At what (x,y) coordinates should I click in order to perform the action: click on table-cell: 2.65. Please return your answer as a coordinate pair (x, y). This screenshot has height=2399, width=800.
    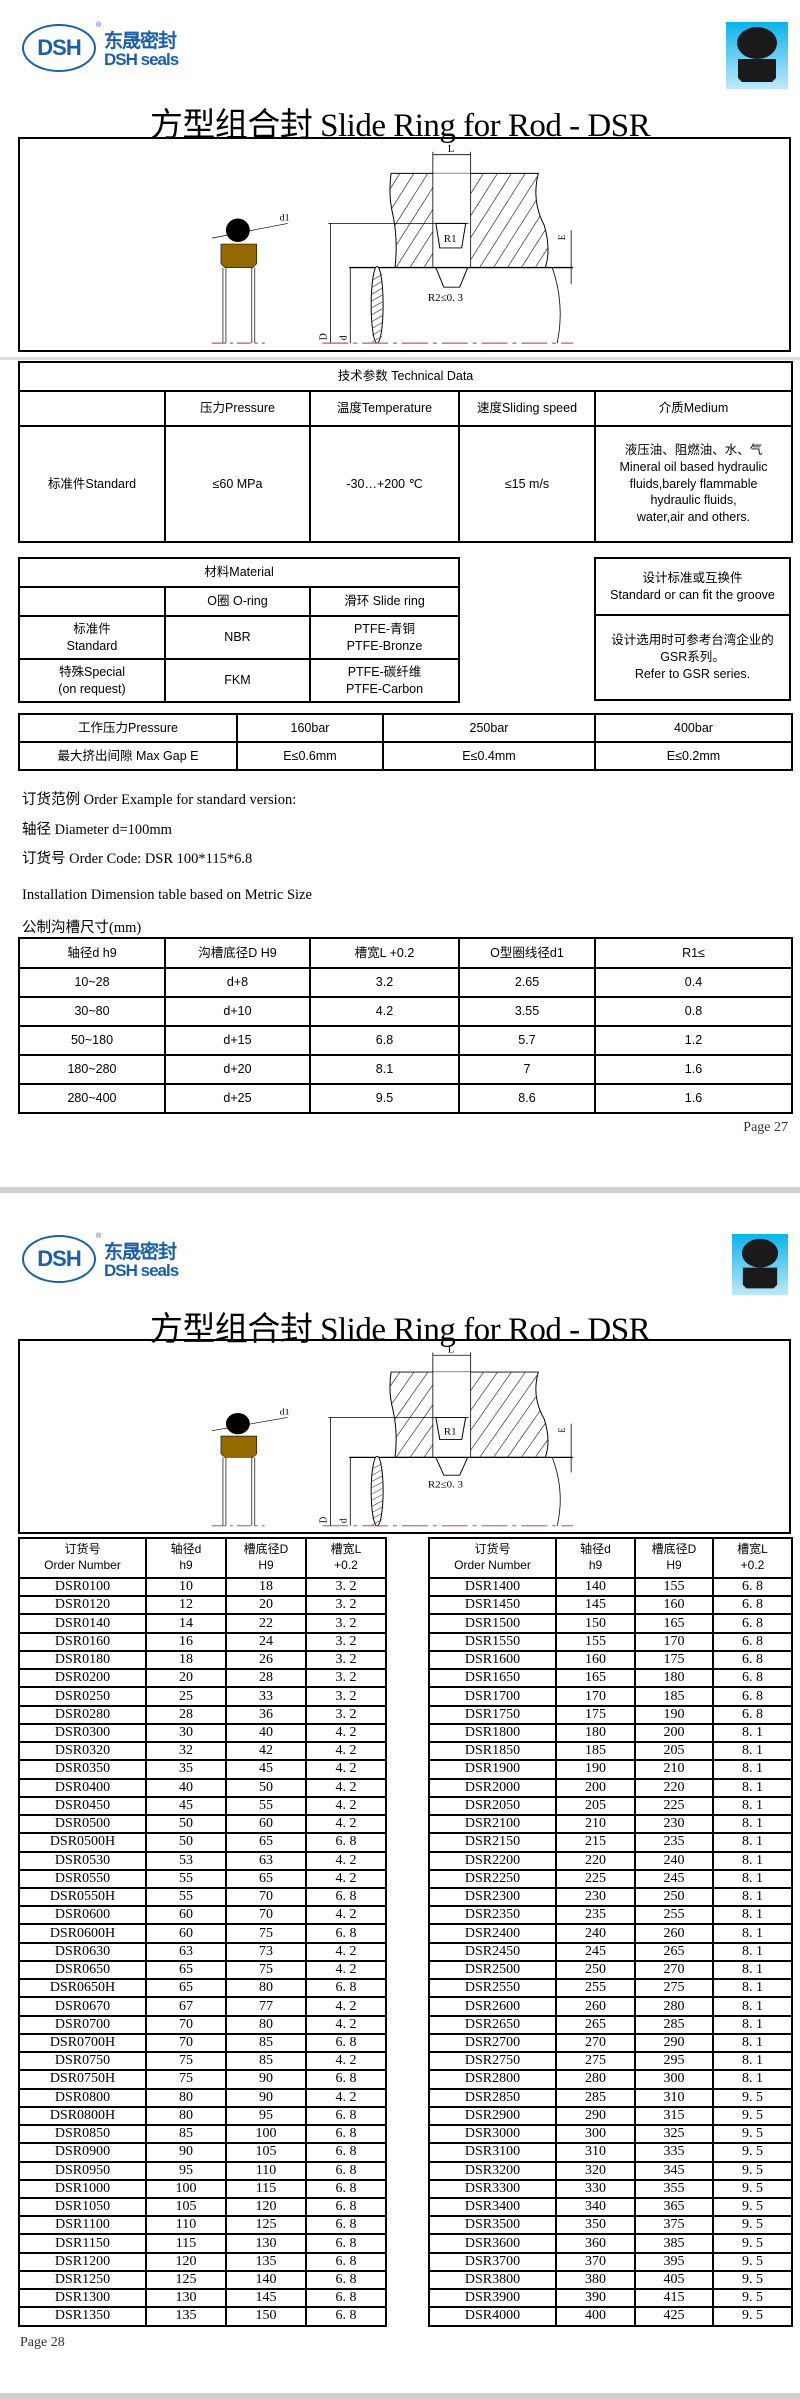
    Looking at the image, I should click on (527, 982).